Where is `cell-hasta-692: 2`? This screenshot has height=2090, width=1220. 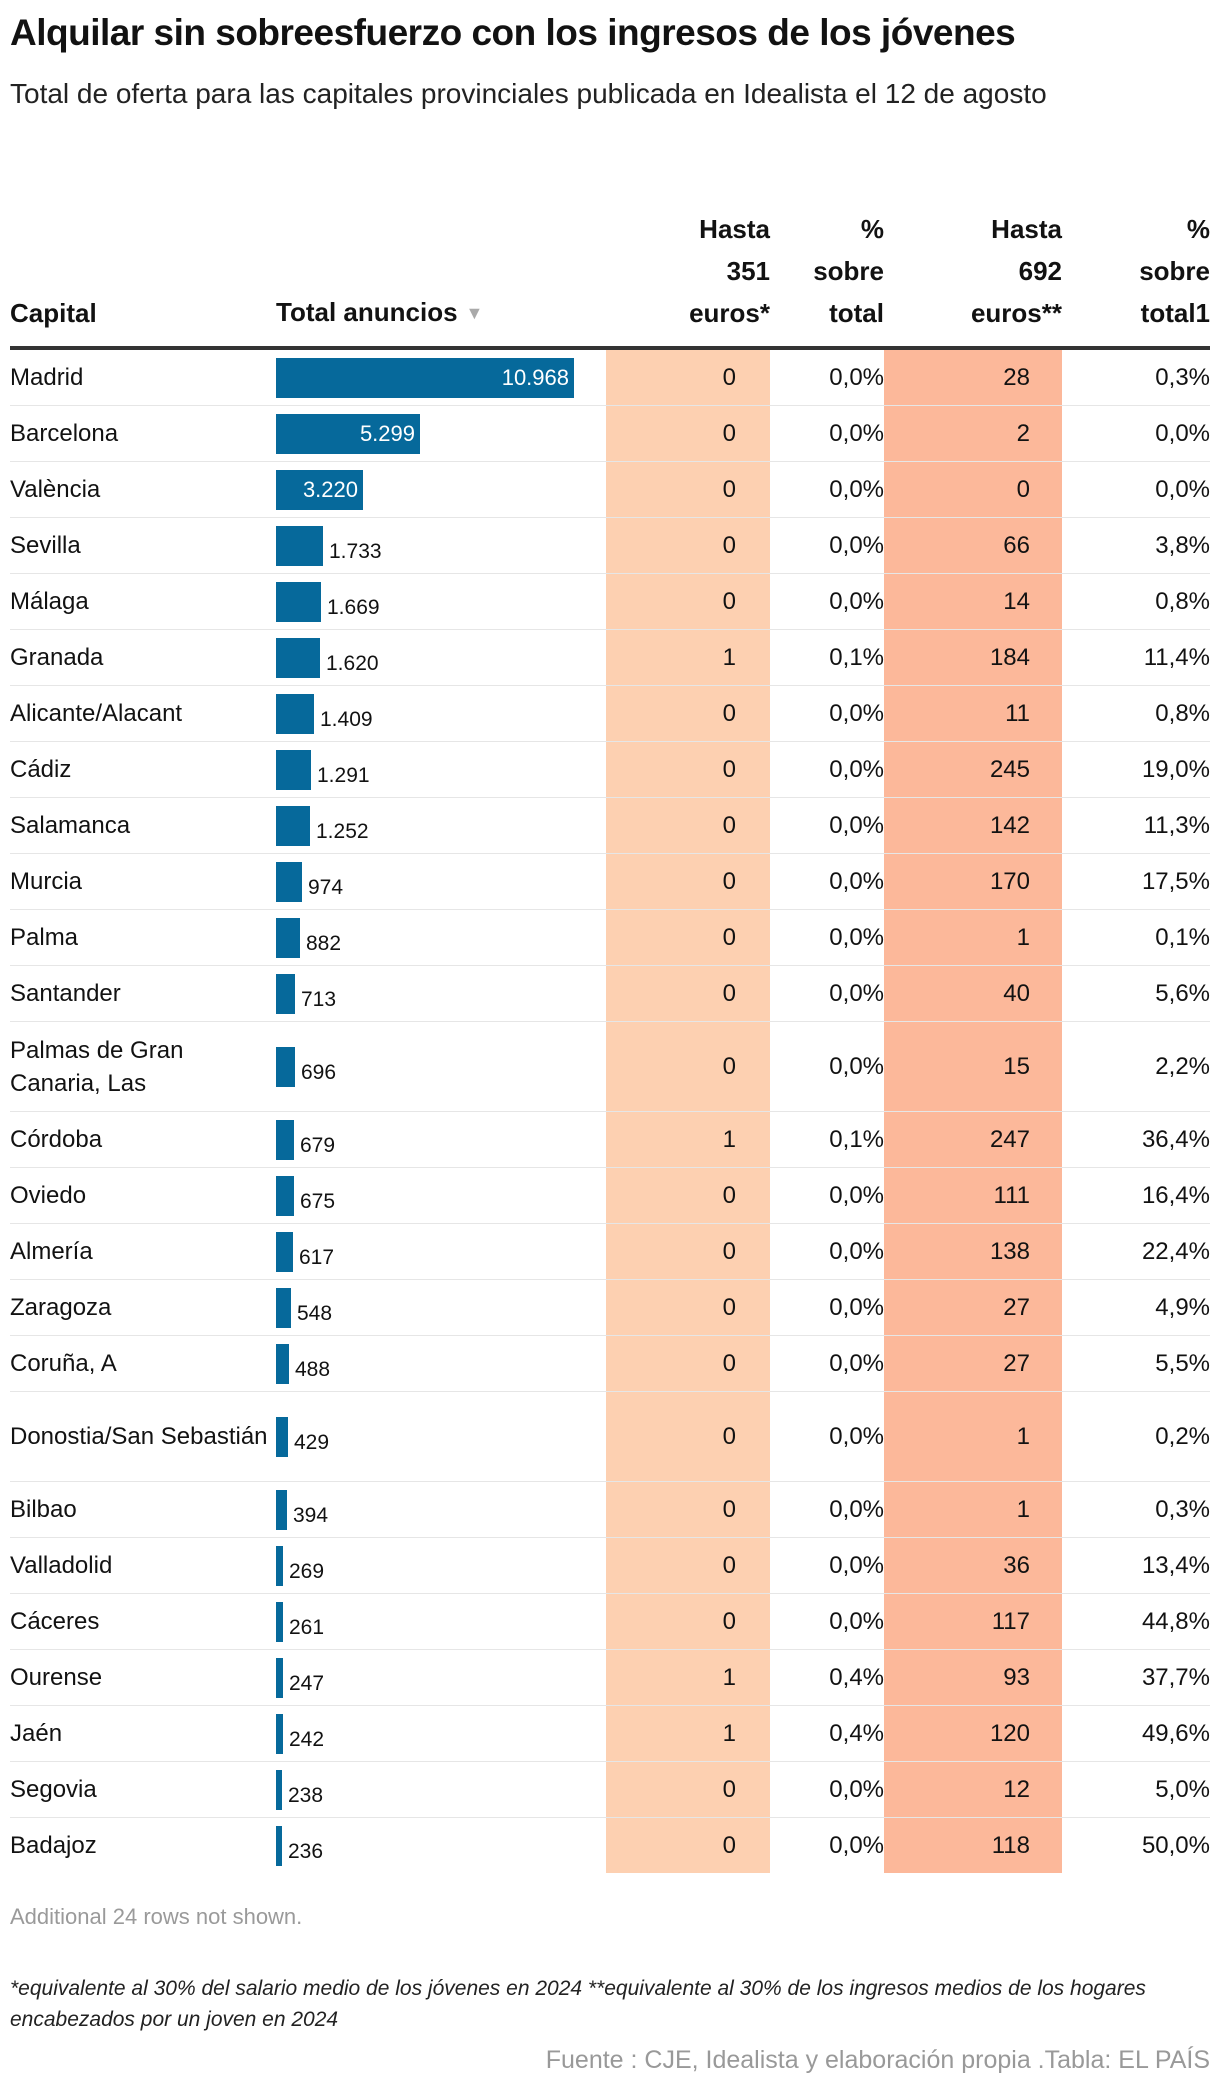
cell-hasta-692: 2 is located at coordinates (973, 433).